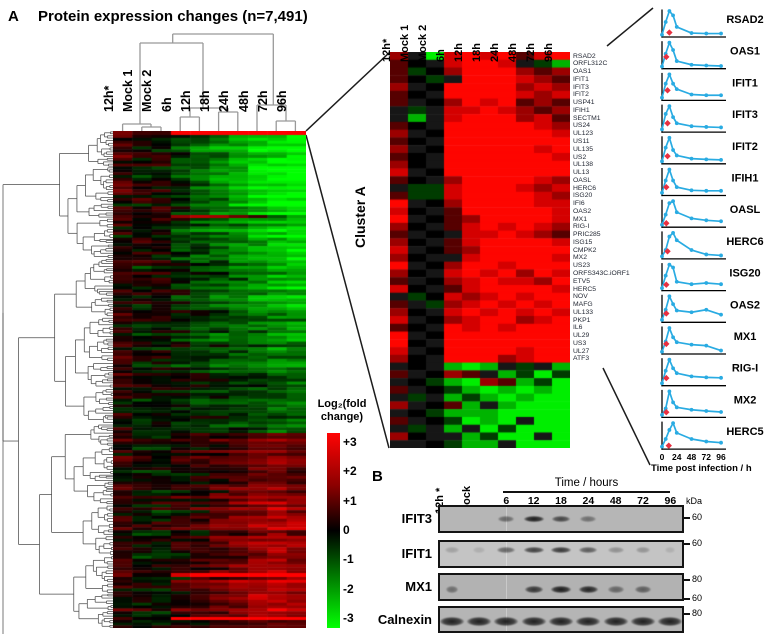 Image resolution: width=777 pixels, height=638 pixels. Describe the element at coordinates (418, 586) in the screenshot. I see `western-blot-name: MX1` at that location.